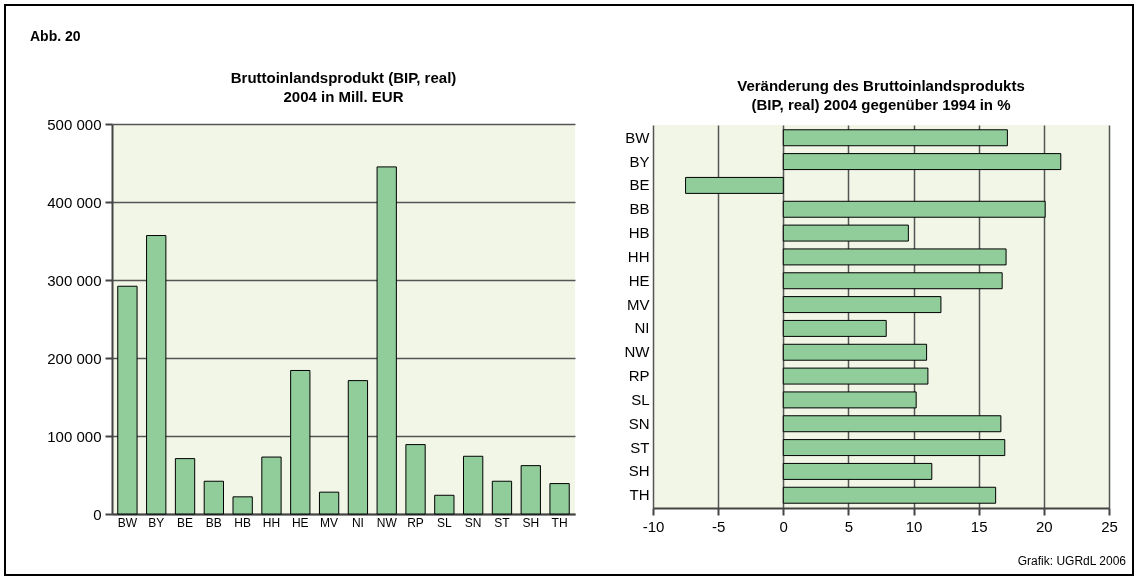 Image resolution: width=1136 pixels, height=581 pixels. What do you see at coordinates (639, 280) in the screenshot?
I see `y-tick-label: HE` at bounding box center [639, 280].